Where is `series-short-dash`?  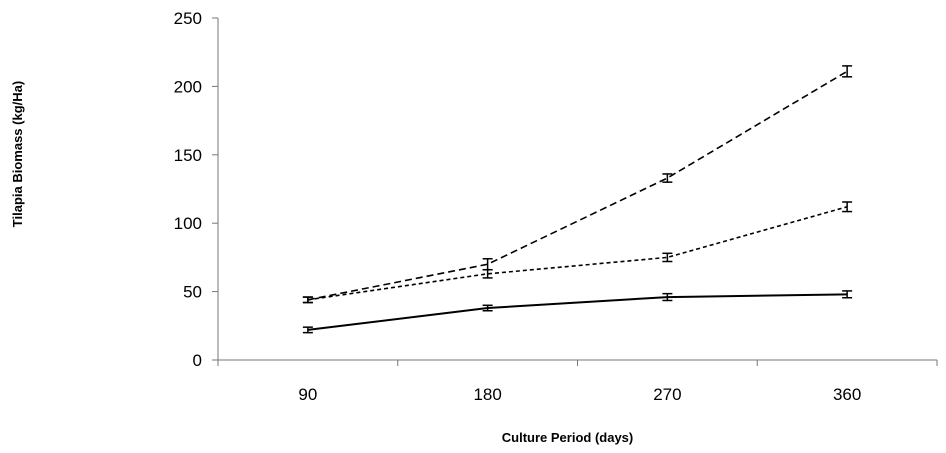 series-short-dash is located at coordinates (577, 252).